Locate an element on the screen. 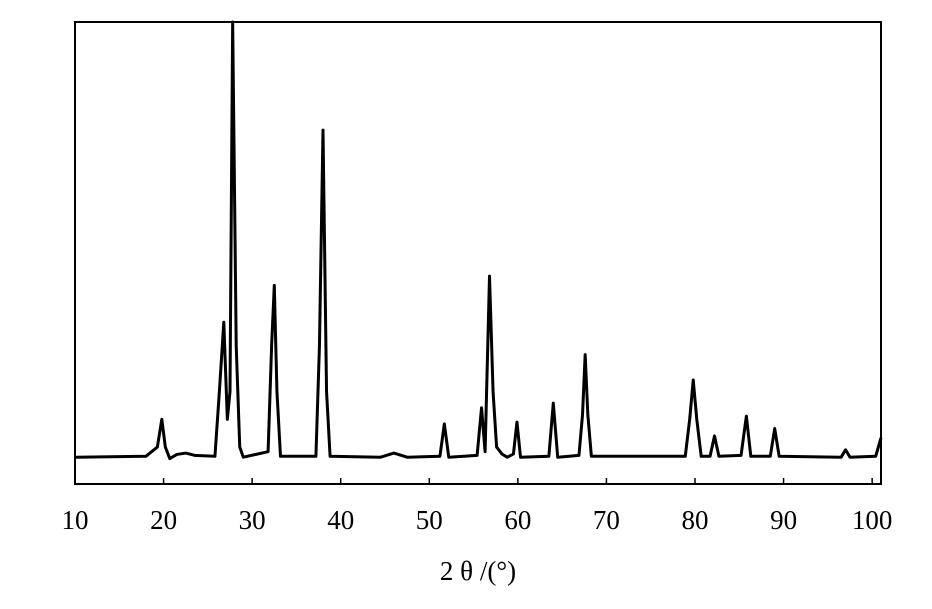 Image resolution: width=932 pixels, height=609 pixels. x-tick-label: 50 is located at coordinates (429, 520).